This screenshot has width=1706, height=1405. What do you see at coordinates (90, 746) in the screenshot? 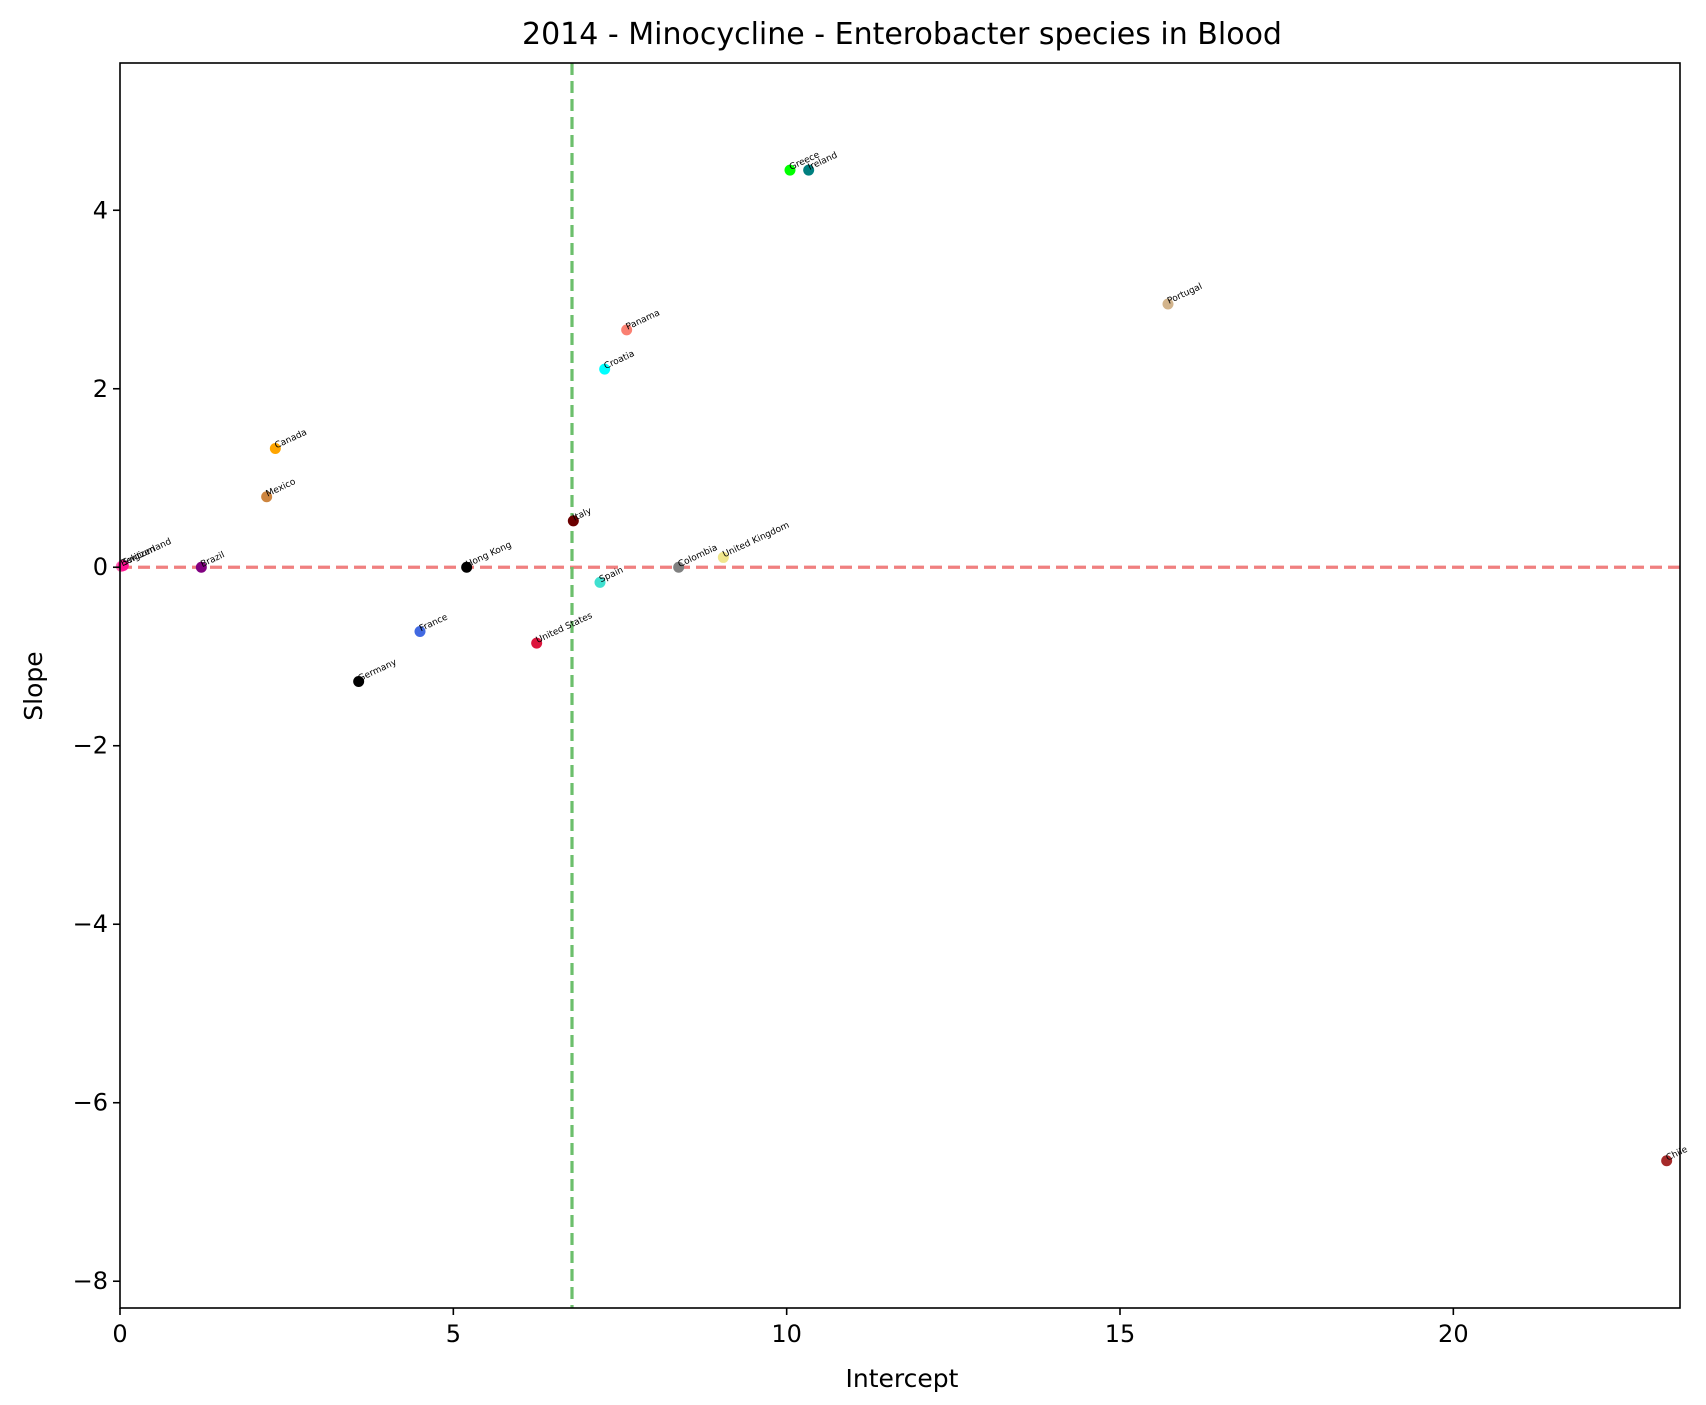
I see `y-tick-label: −2` at bounding box center [90, 746].